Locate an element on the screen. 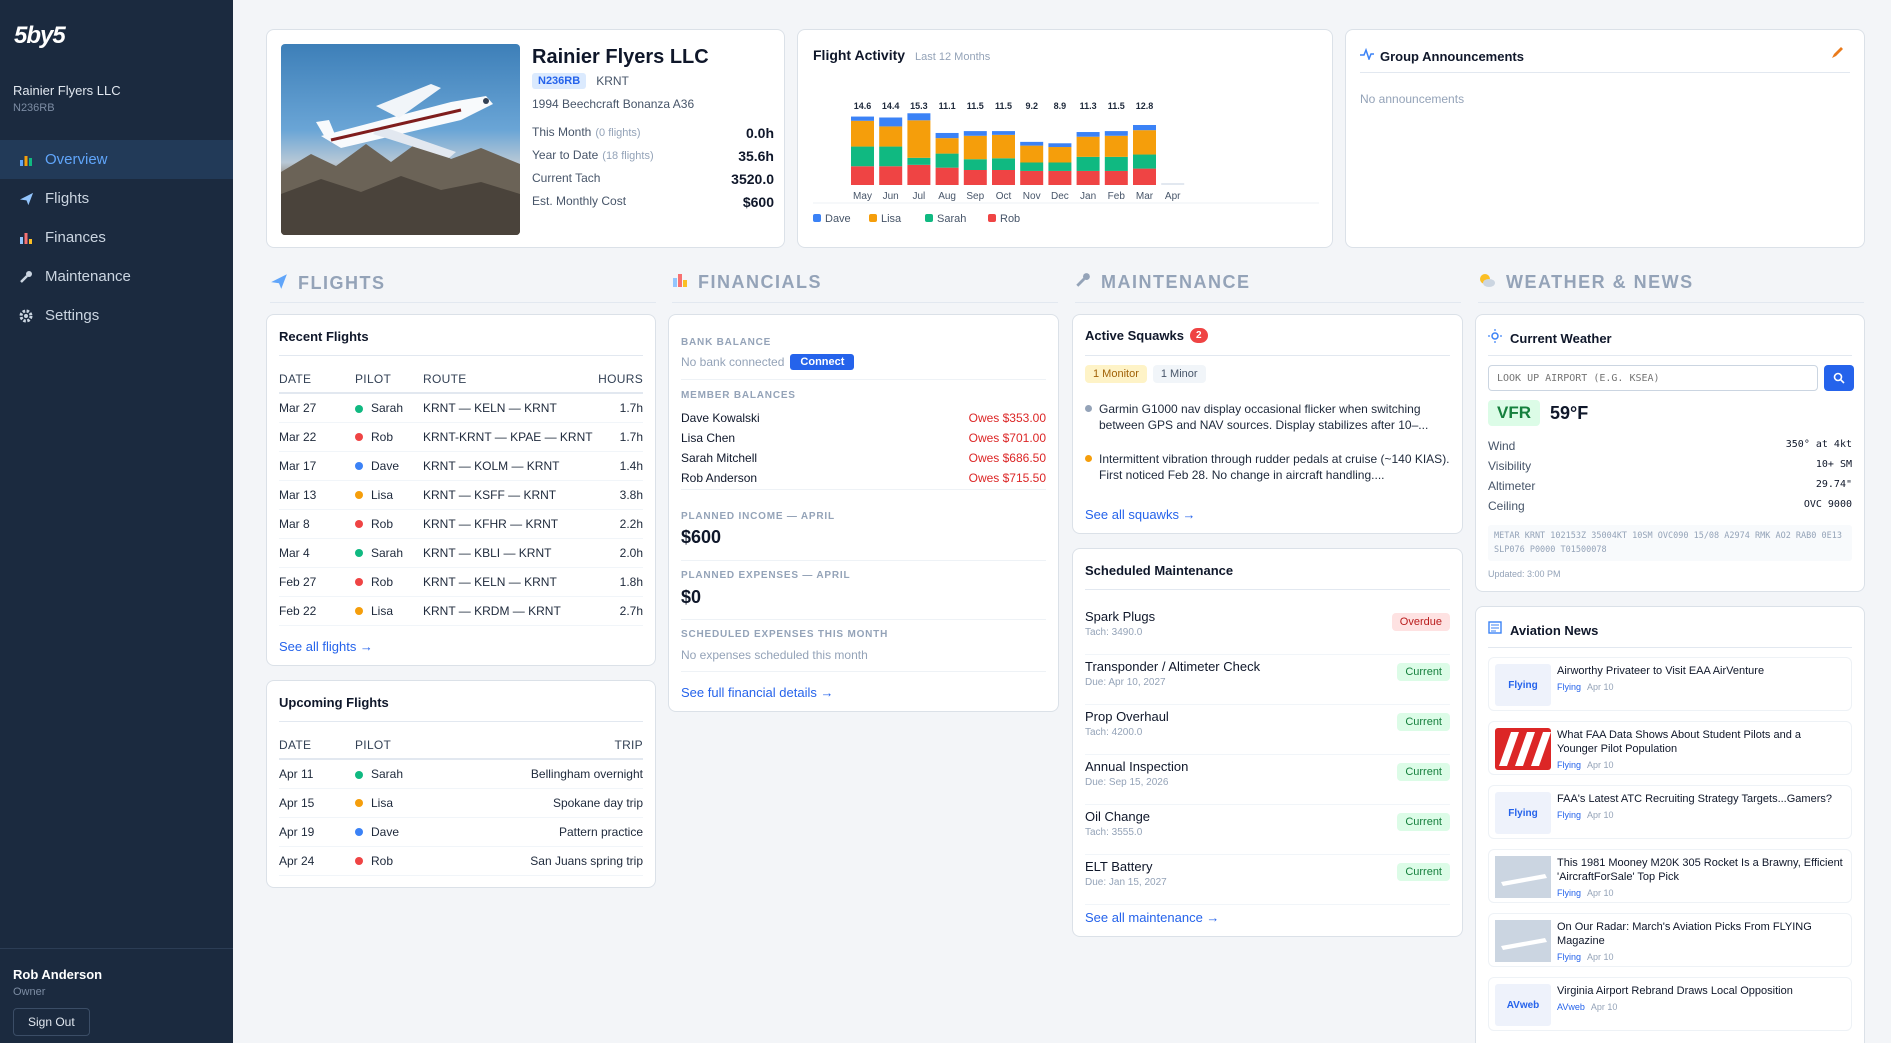  flight-hours: 1.4h is located at coordinates (619, 466).